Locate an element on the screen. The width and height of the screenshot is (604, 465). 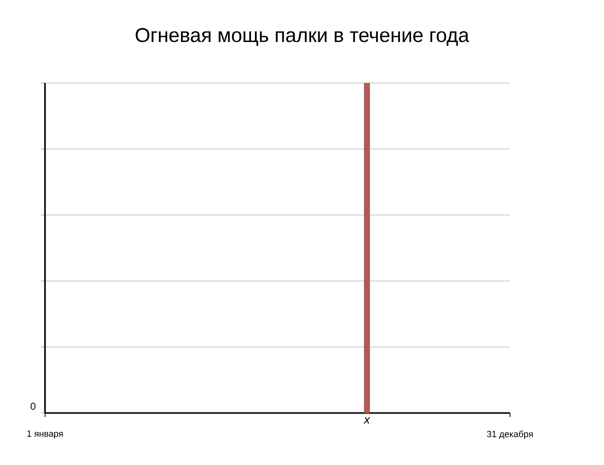
chart-title: Огневая мощь палки в течение года is located at coordinates (303, 37).